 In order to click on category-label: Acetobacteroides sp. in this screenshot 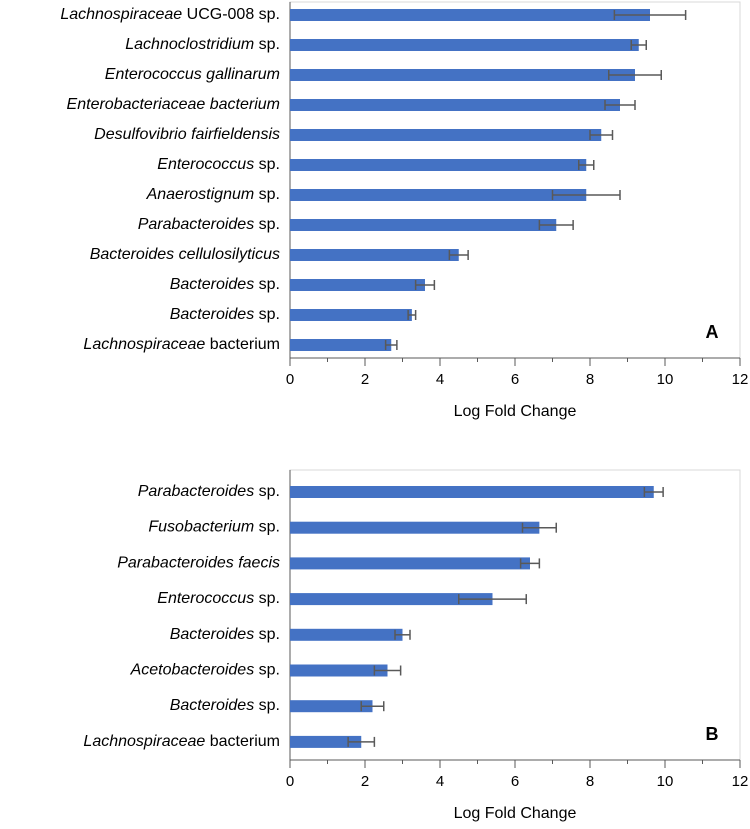, I will do `click(205, 670)`.